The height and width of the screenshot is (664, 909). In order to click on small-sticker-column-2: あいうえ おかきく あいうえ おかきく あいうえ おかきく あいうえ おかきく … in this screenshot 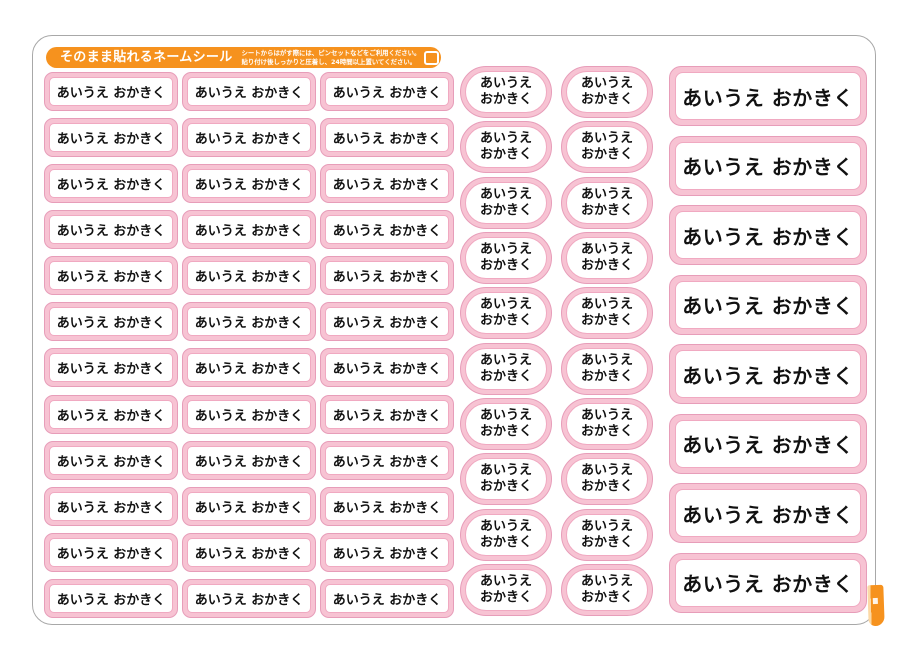, I will do `click(249, 345)`.